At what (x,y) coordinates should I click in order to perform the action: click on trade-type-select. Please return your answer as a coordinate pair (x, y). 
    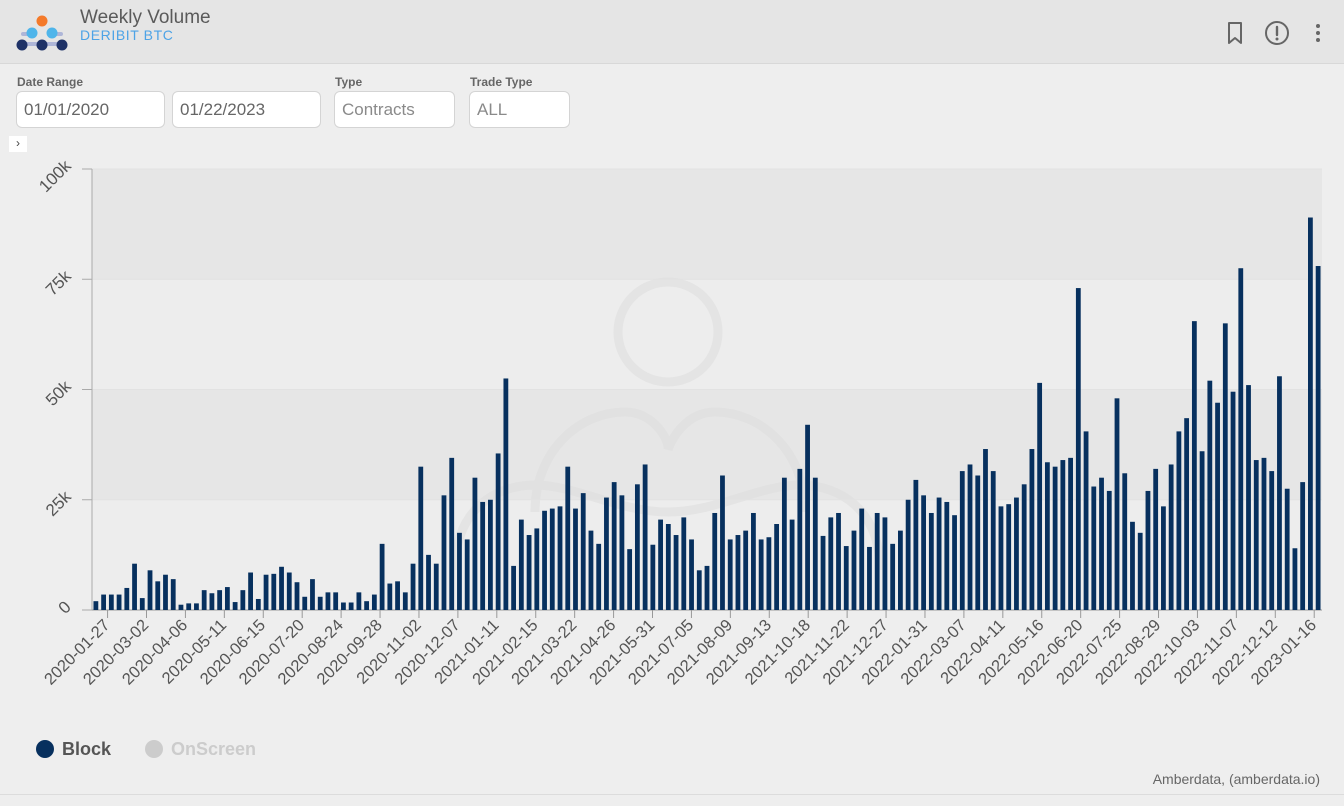
    Looking at the image, I should click on (519, 109).